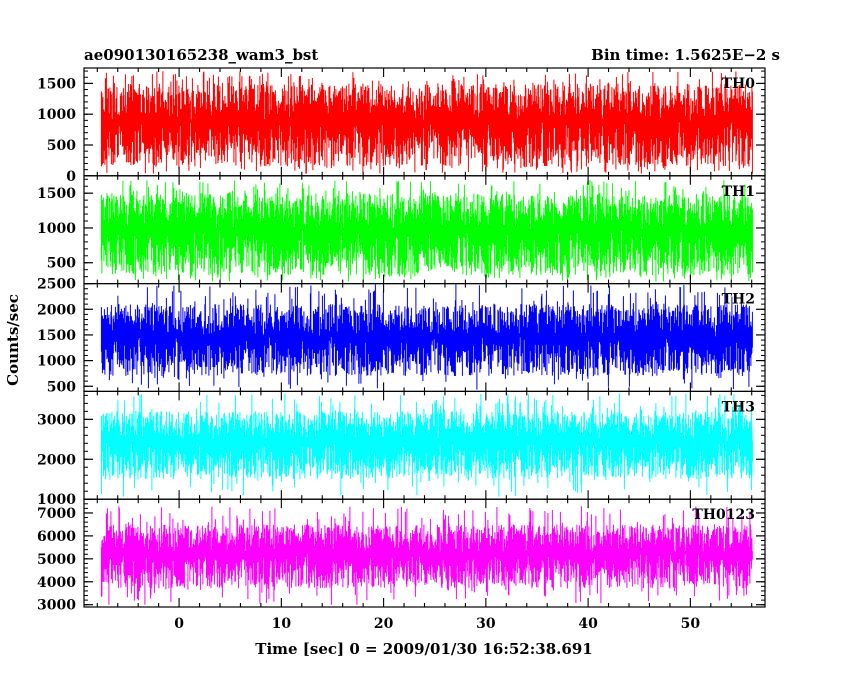  Describe the element at coordinates (56, 514) in the screenshot. I see `y-tick-label: 7000` at that location.